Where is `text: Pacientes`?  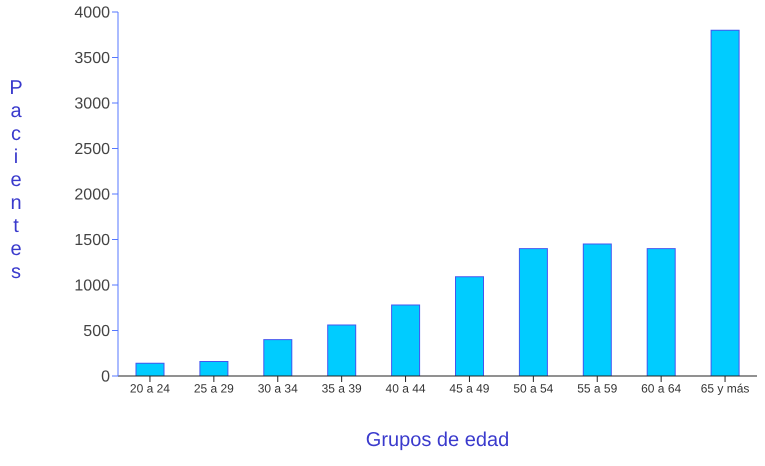
text: Pacientes is located at coordinates (16, 180).